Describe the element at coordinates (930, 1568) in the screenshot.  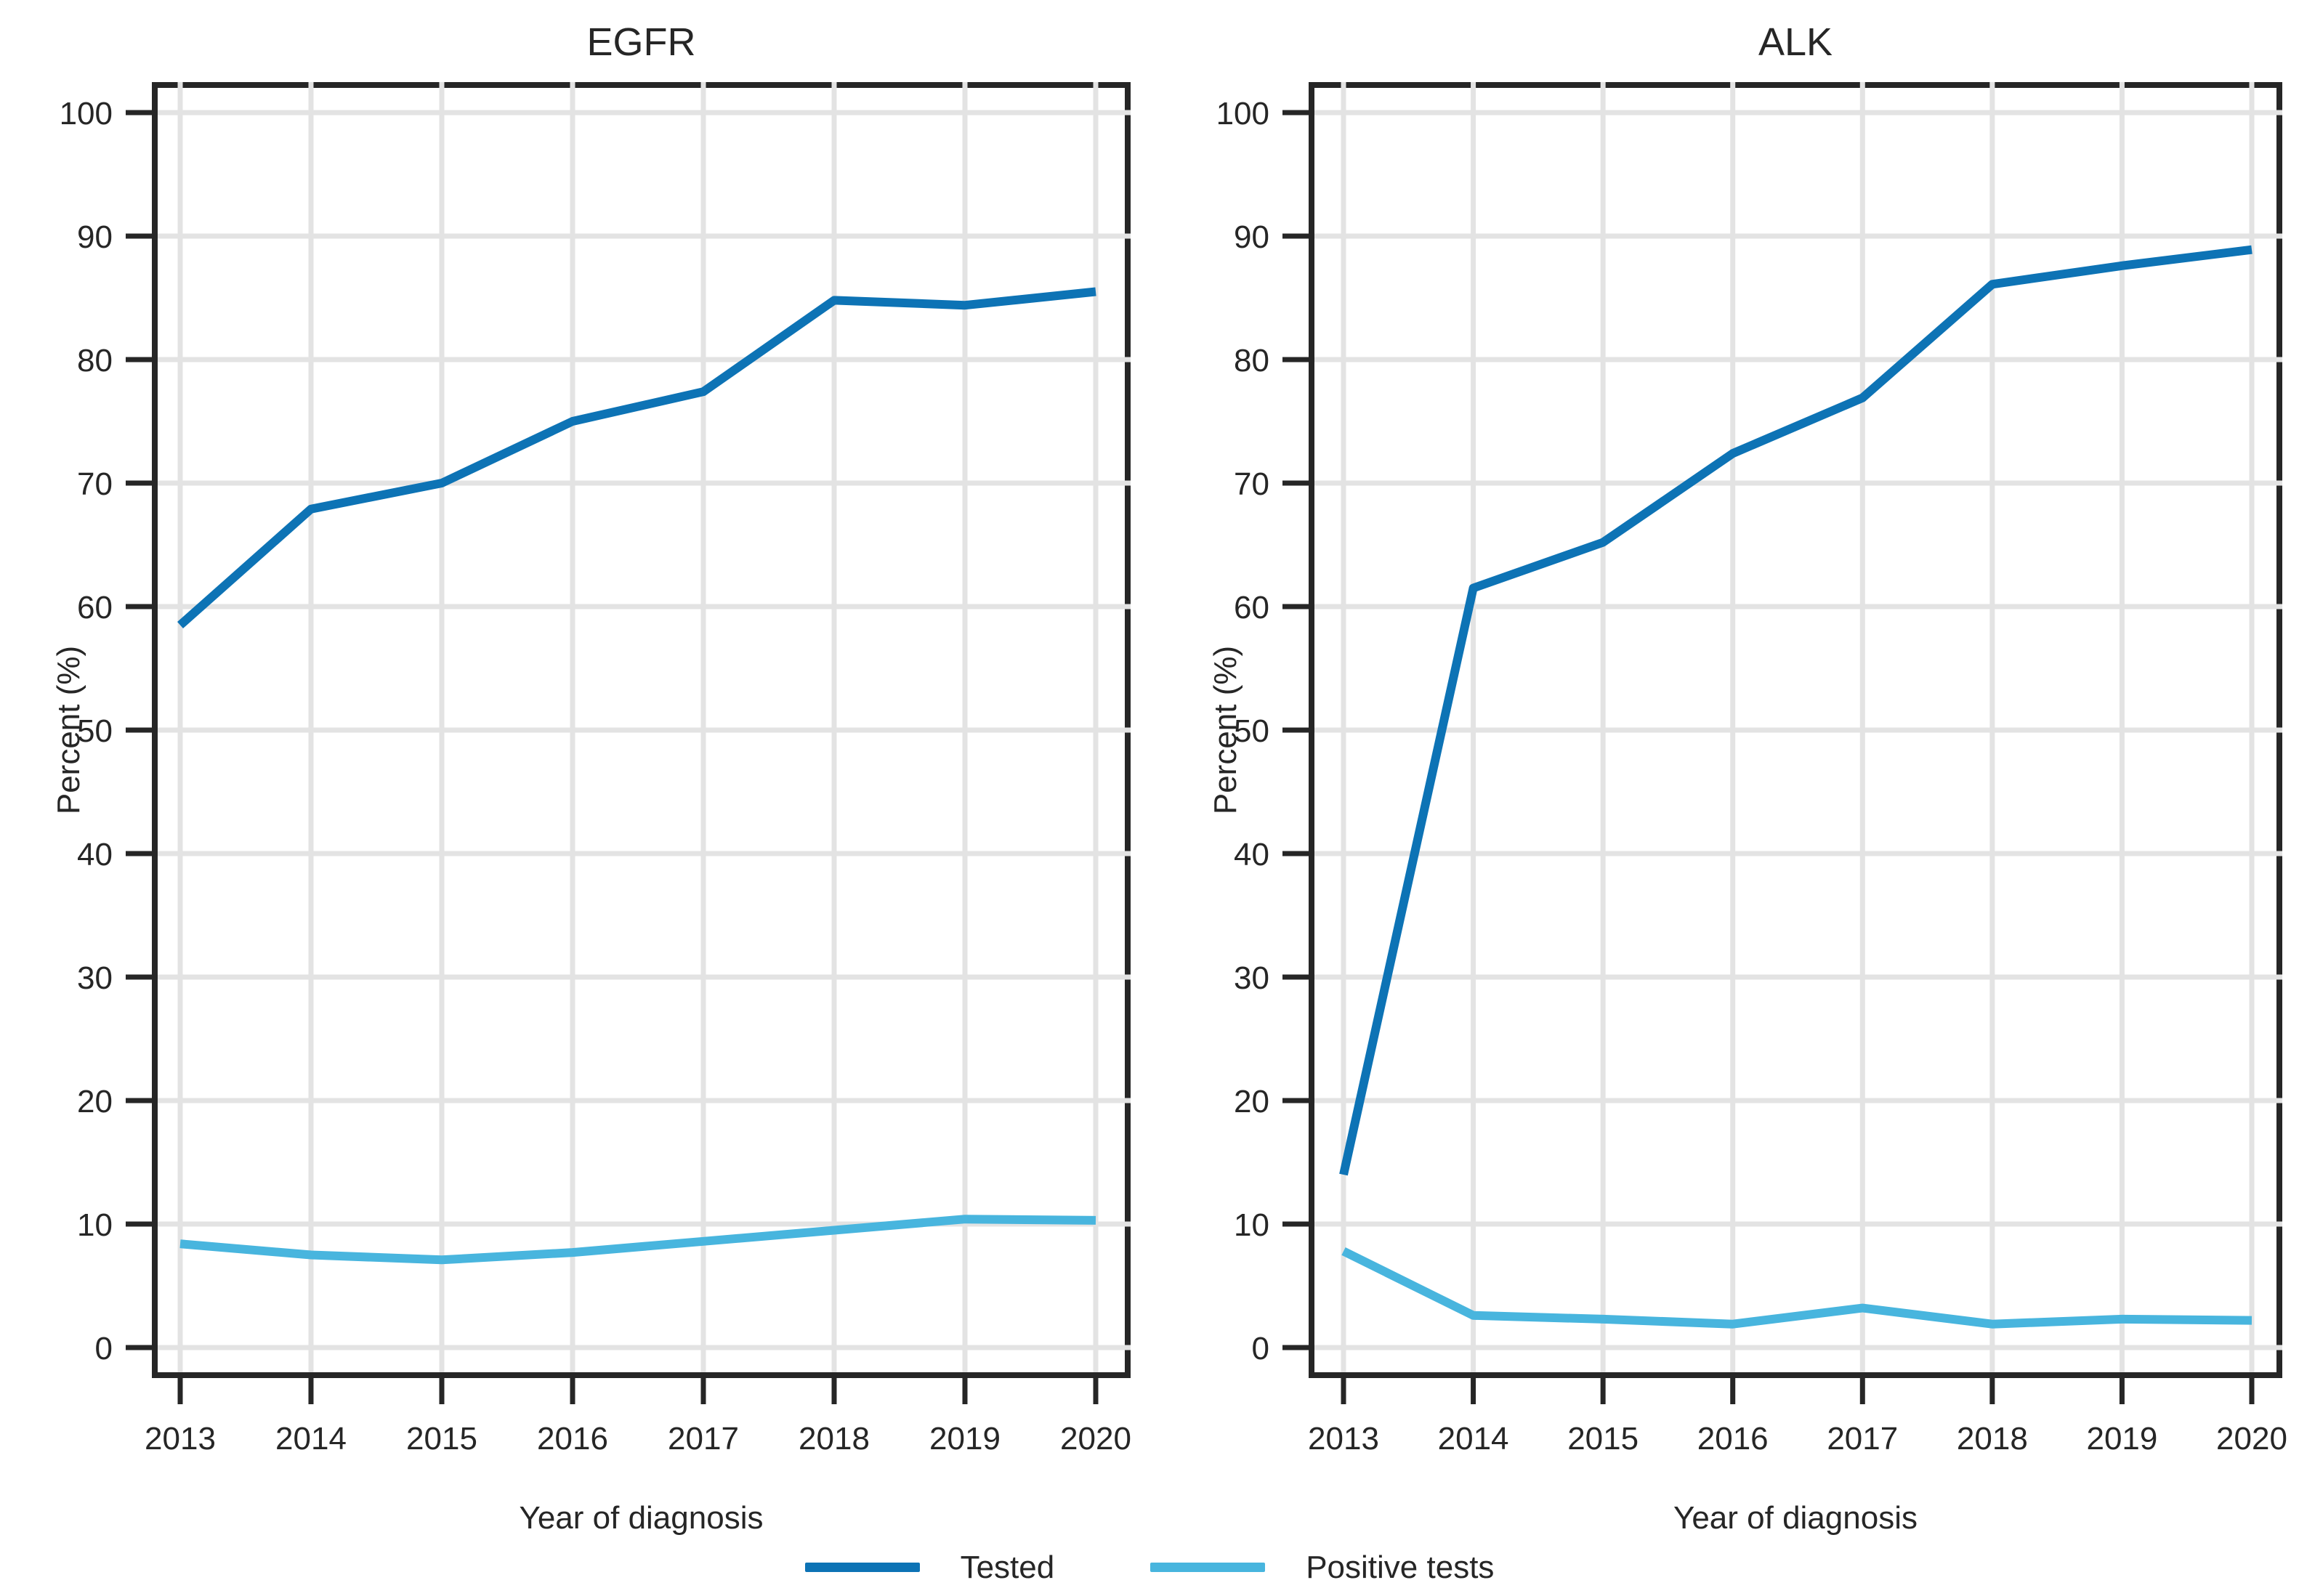
I see `legend-item-tested: Tested` at that location.